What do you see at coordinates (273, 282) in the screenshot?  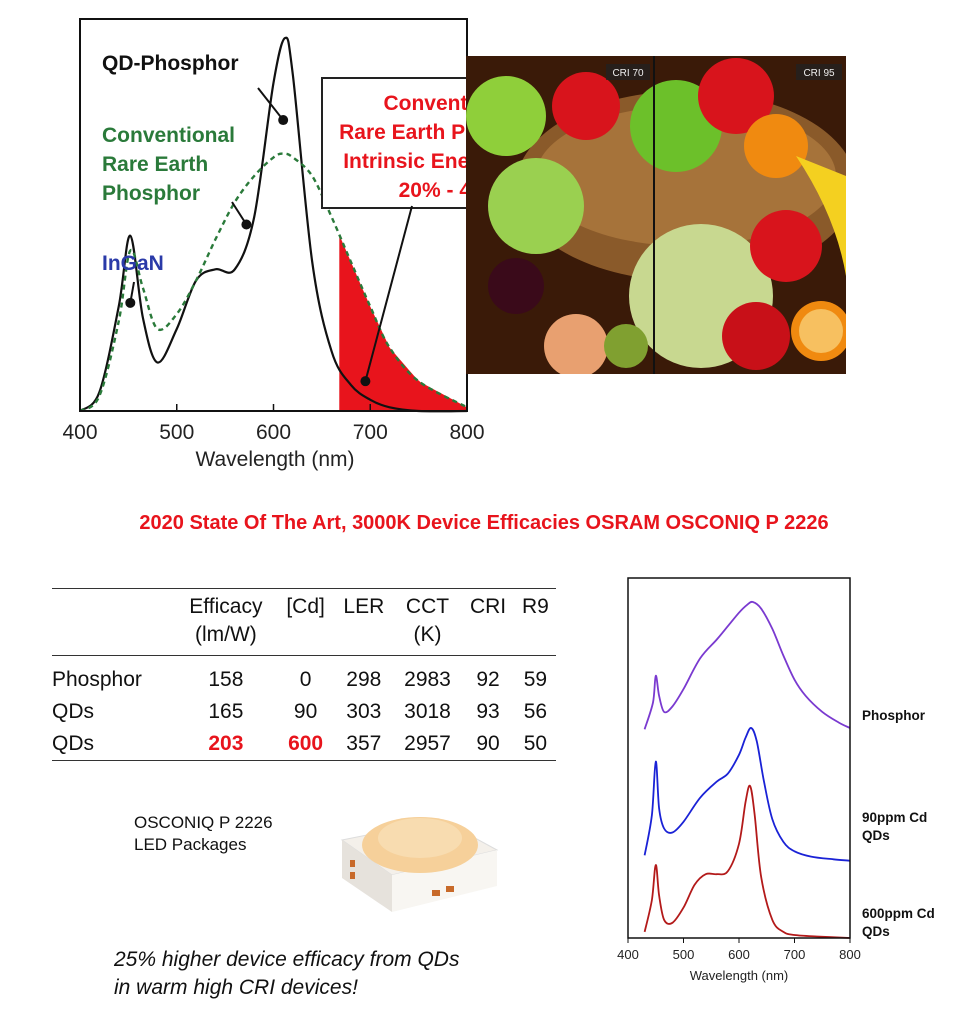 I see `series-line-rare-earth-phosphor` at bounding box center [273, 282].